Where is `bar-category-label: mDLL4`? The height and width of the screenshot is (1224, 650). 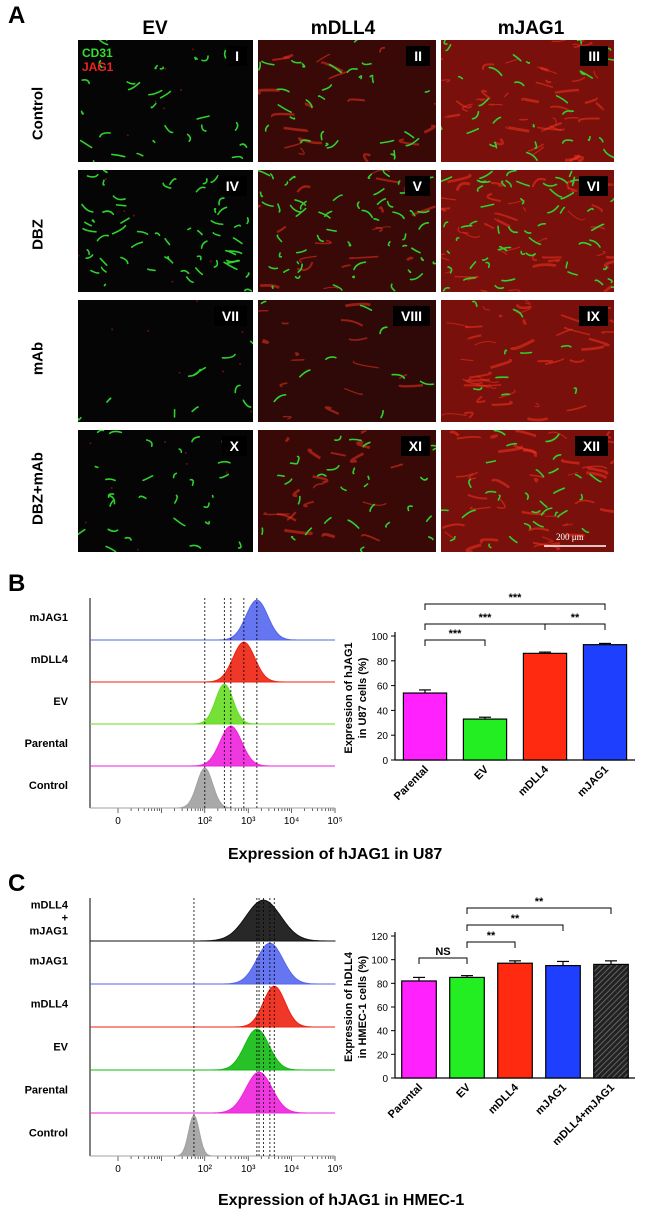 bar-category-label: mDLL4 is located at coordinates (533, 780).